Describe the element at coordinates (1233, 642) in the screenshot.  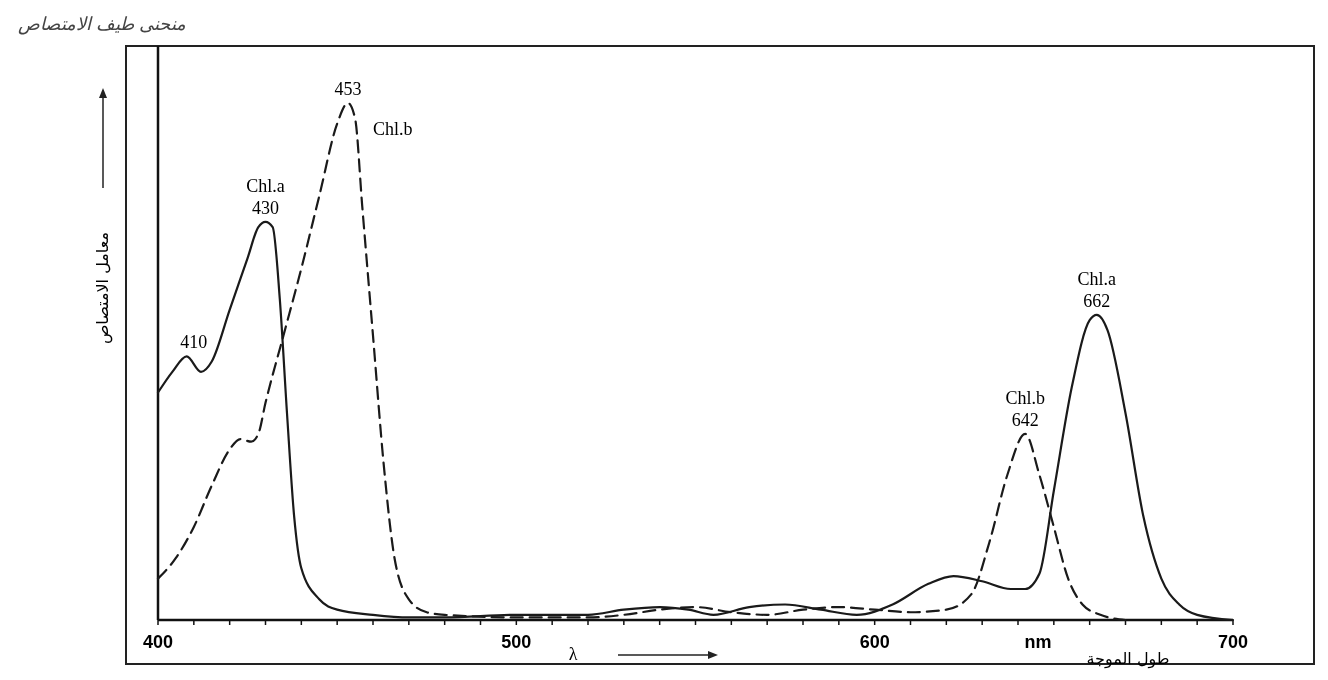
I see `x-tick-label: 700` at that location.